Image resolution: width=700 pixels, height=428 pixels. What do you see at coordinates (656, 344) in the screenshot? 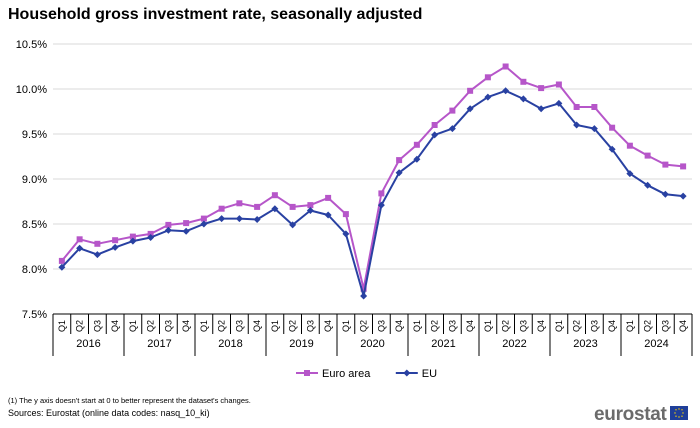
I see `year-label: 2024` at bounding box center [656, 344].